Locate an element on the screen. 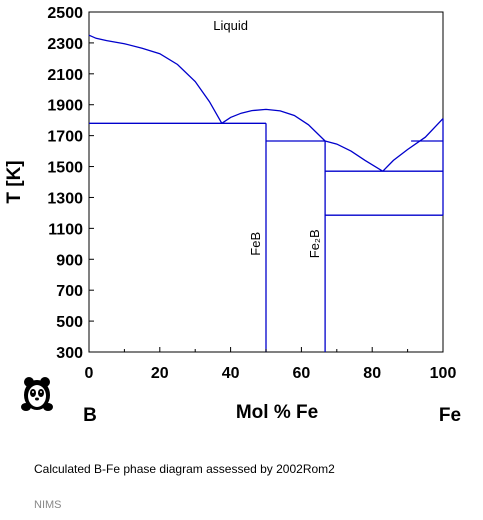 This screenshot has height=520, width=483. x-left-element-label: B is located at coordinates (90, 415).